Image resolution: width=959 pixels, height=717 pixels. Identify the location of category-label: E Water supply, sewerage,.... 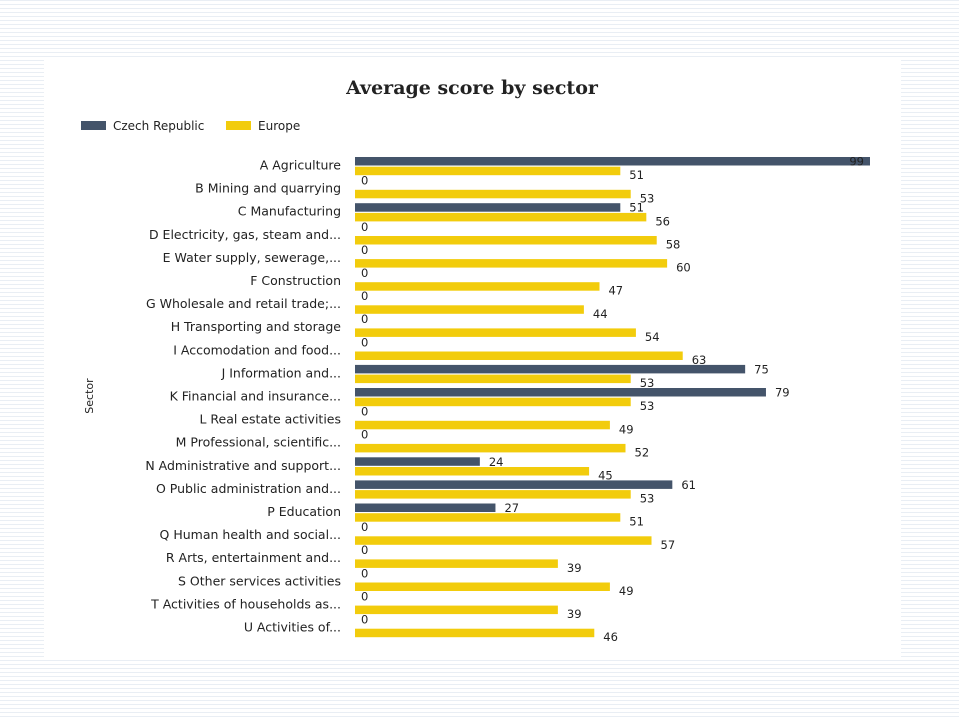
(252, 257).